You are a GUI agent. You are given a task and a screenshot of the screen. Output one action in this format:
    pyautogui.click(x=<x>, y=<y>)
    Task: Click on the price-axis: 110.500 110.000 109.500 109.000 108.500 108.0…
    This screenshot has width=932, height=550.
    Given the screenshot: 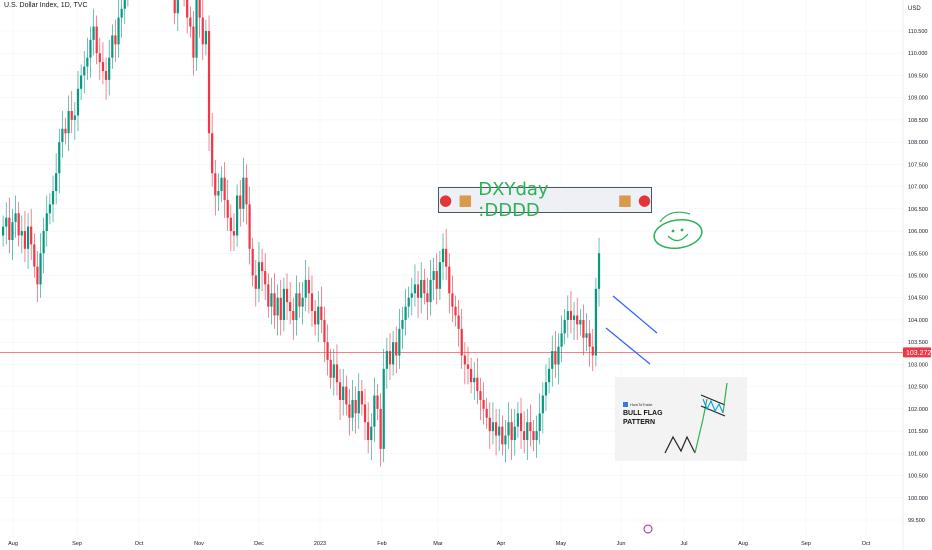 What is the action you would take?
    pyautogui.click(x=915, y=275)
    